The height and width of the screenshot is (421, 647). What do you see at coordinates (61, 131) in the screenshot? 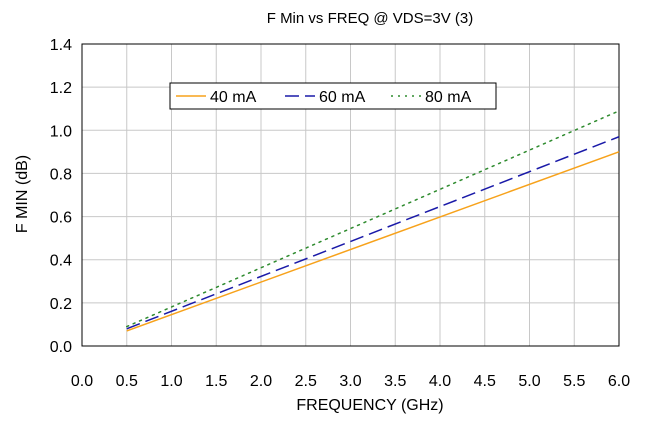
I see `y-tick-label: 1.0` at bounding box center [61, 131].